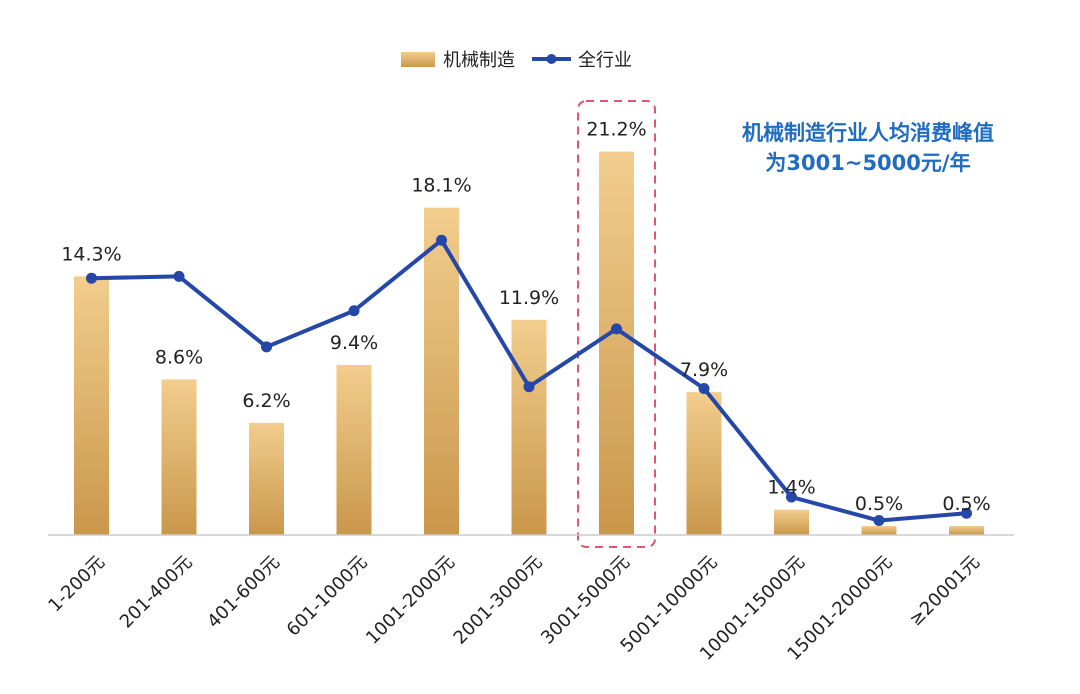  What do you see at coordinates (76, 584) in the screenshot?
I see `x-tick-0: 1-200元` at bounding box center [76, 584].